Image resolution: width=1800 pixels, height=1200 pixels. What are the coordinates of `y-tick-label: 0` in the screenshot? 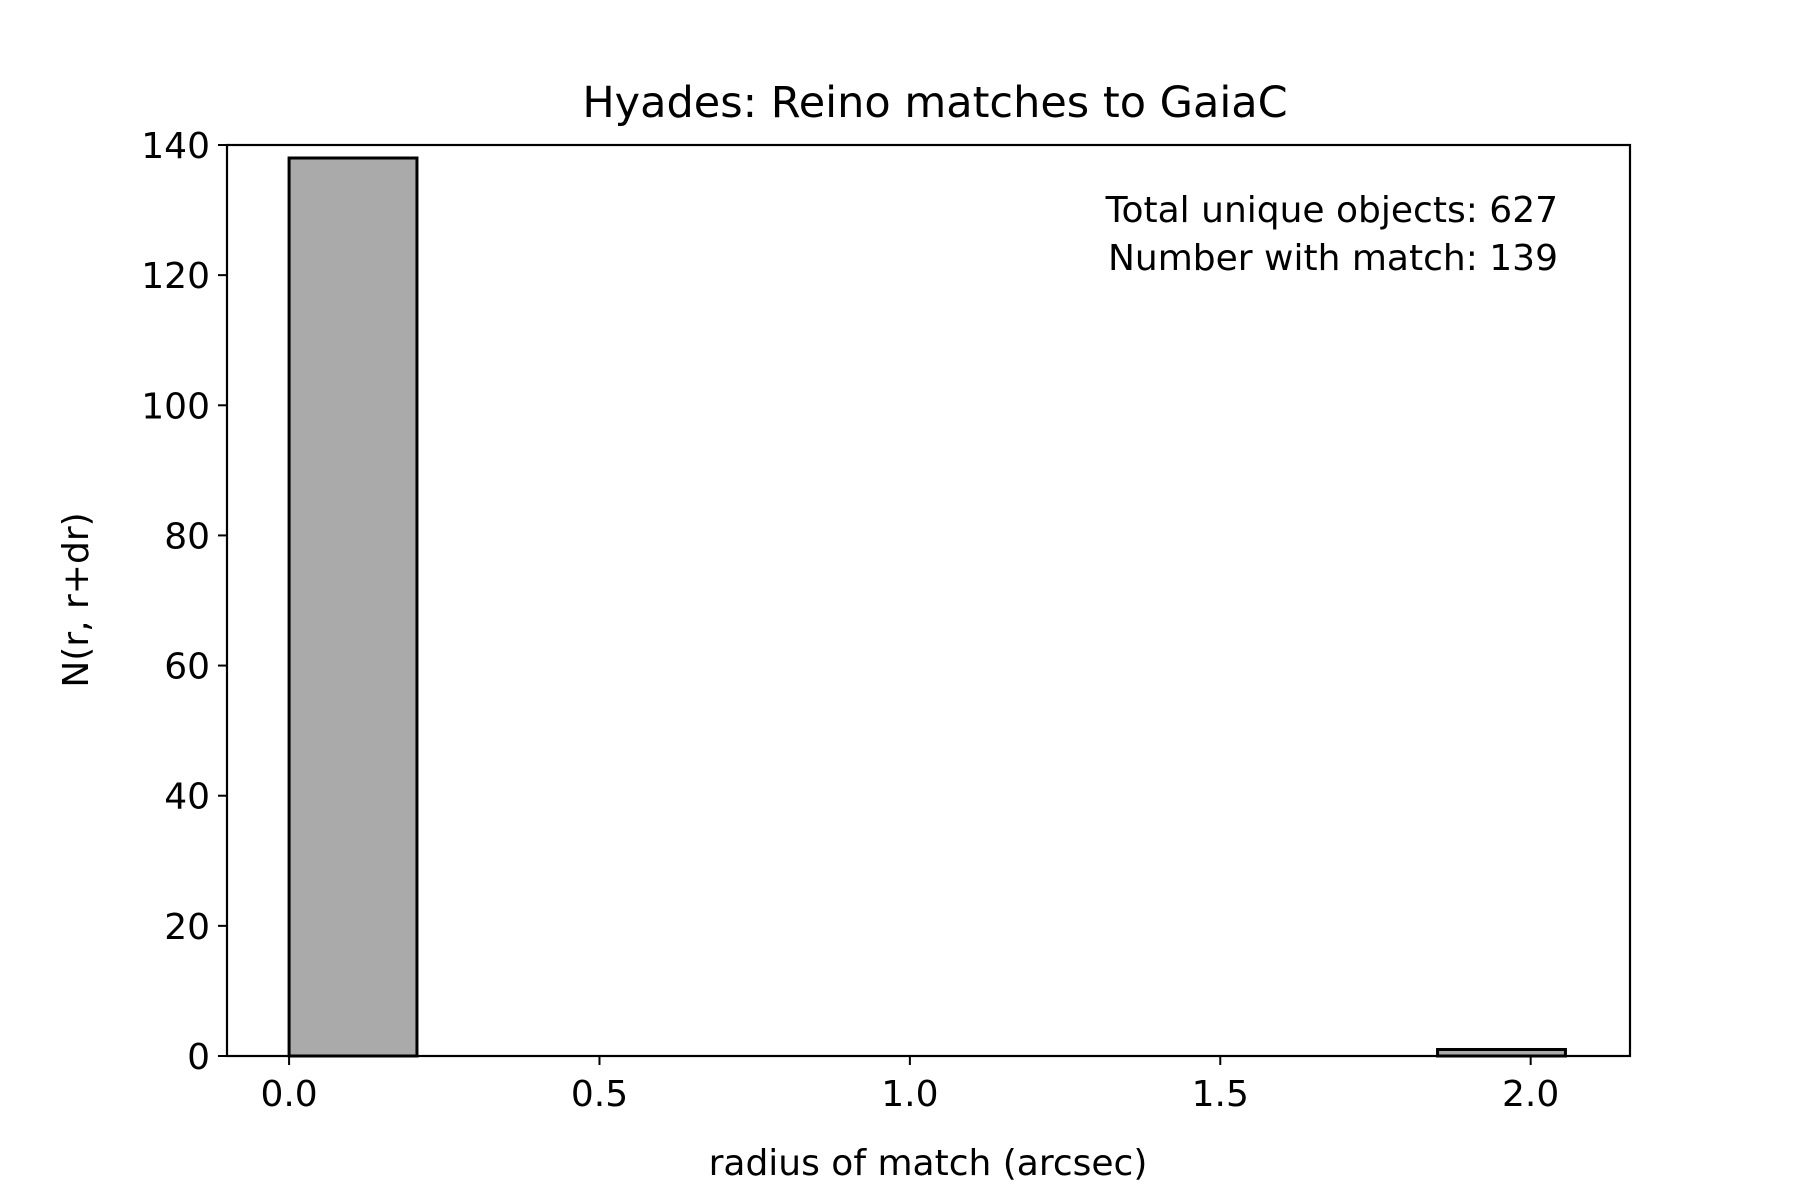 It's located at (198, 1057).